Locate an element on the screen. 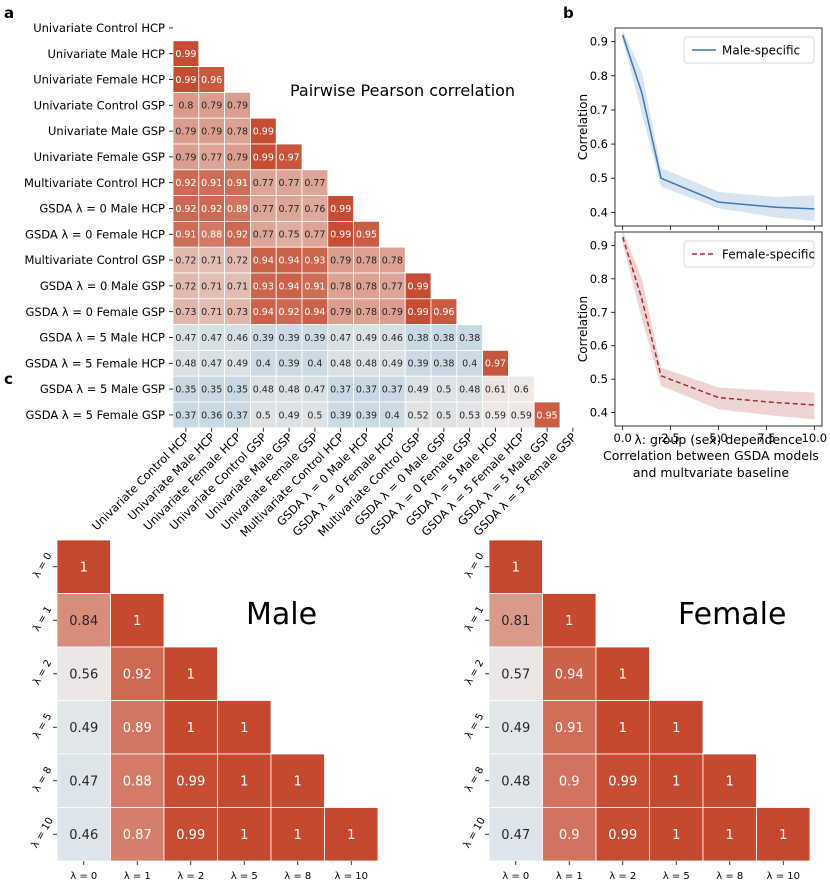 Image resolution: width=830 pixels, height=884 pixels. row-label: λ = 2 is located at coordinates (474, 672).